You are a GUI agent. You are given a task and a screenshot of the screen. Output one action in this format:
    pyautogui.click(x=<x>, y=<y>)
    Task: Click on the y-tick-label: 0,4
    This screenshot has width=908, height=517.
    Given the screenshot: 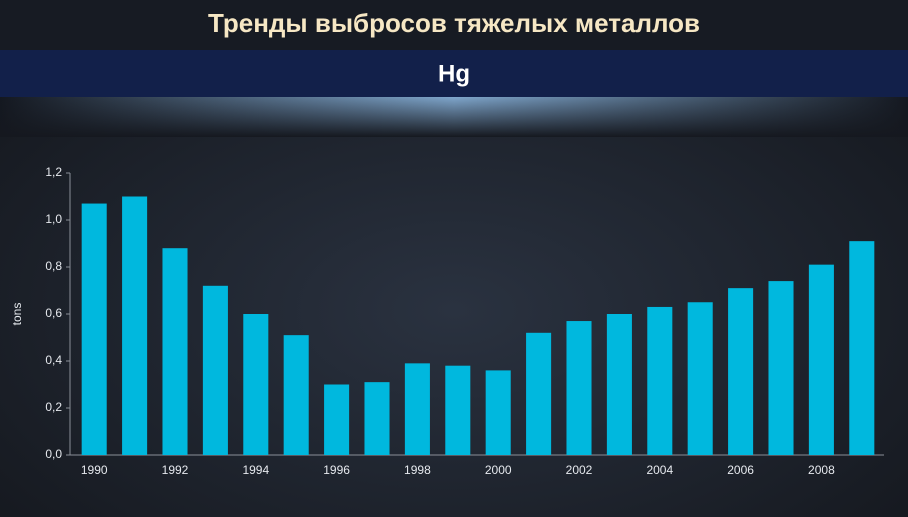 What is the action you would take?
    pyautogui.click(x=53, y=360)
    